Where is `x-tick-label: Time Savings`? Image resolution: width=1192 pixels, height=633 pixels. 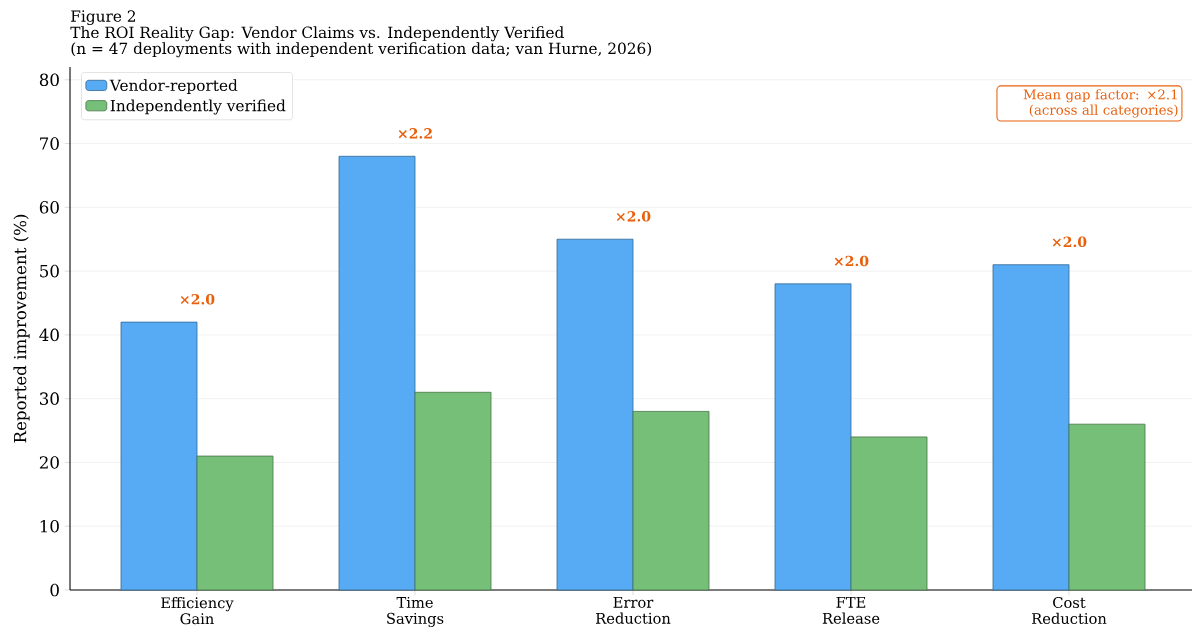 x-tick-label: Time Savings is located at coordinates (415, 611).